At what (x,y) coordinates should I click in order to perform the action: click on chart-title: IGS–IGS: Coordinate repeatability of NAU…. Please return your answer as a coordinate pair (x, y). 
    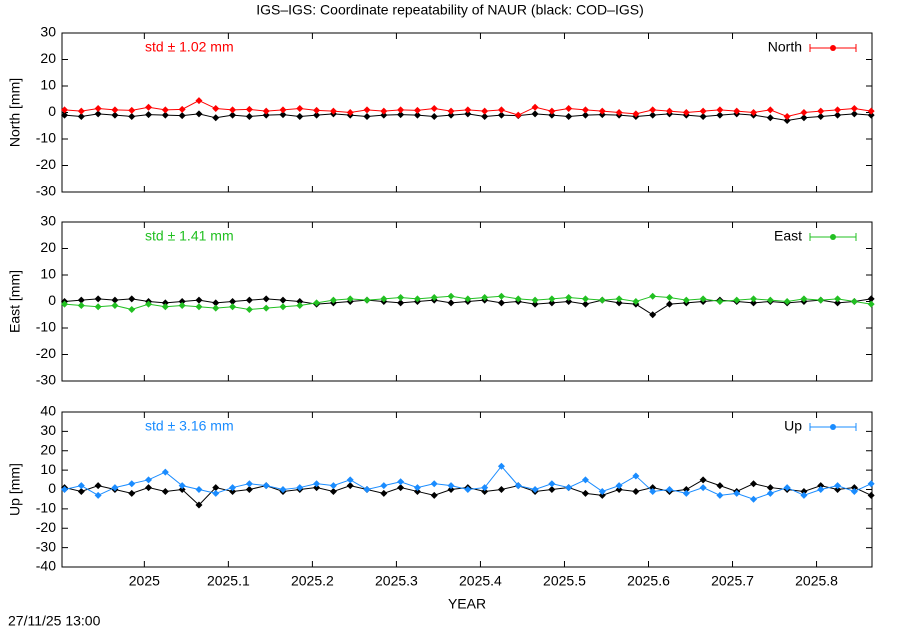
    Looking at the image, I should click on (449, 10).